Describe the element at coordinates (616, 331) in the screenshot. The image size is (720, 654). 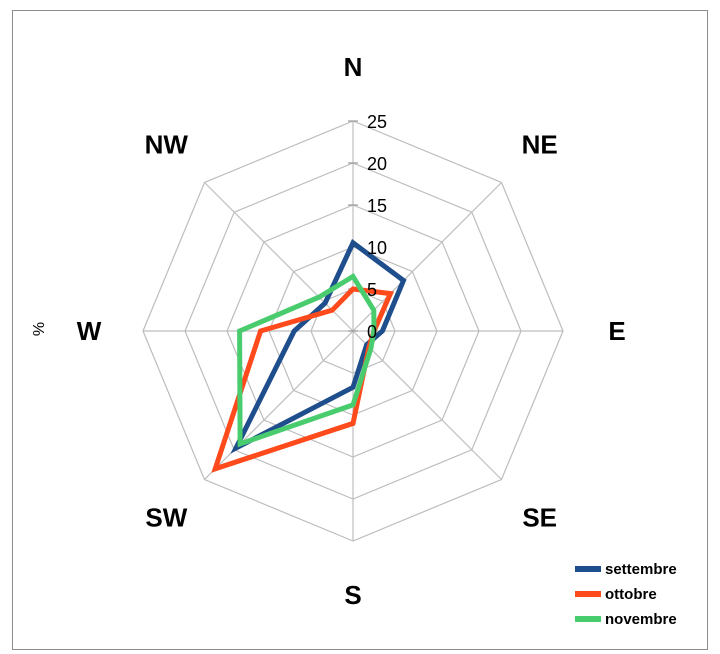
I see `direction-label-e: E` at that location.